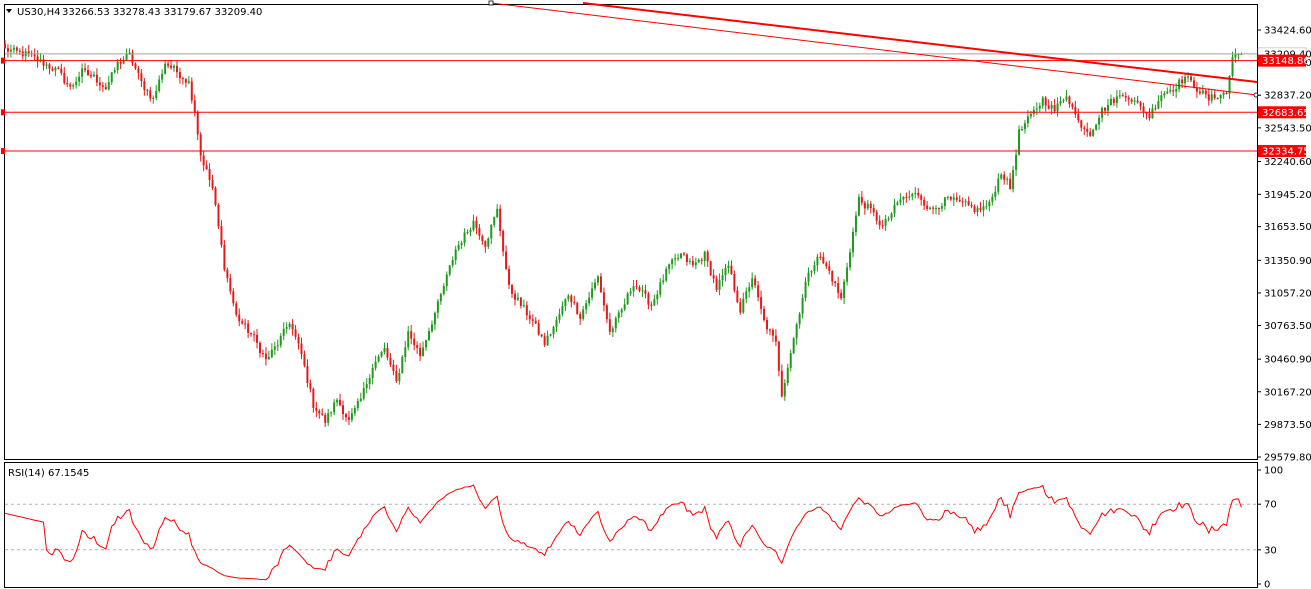 This screenshot has height=589, width=1311. Describe the element at coordinates (48, 473) in the screenshot. I see `rsi-label: RSI(14) 67.1545` at that location.